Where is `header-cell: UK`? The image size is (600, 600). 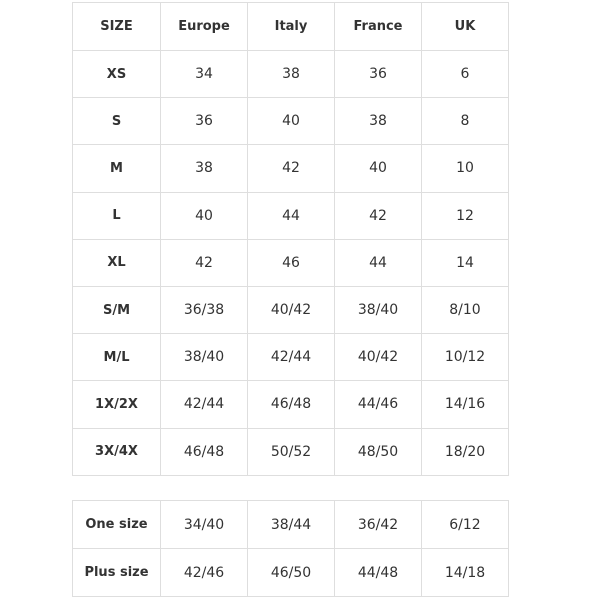
header-cell: UK is located at coordinates (465, 26).